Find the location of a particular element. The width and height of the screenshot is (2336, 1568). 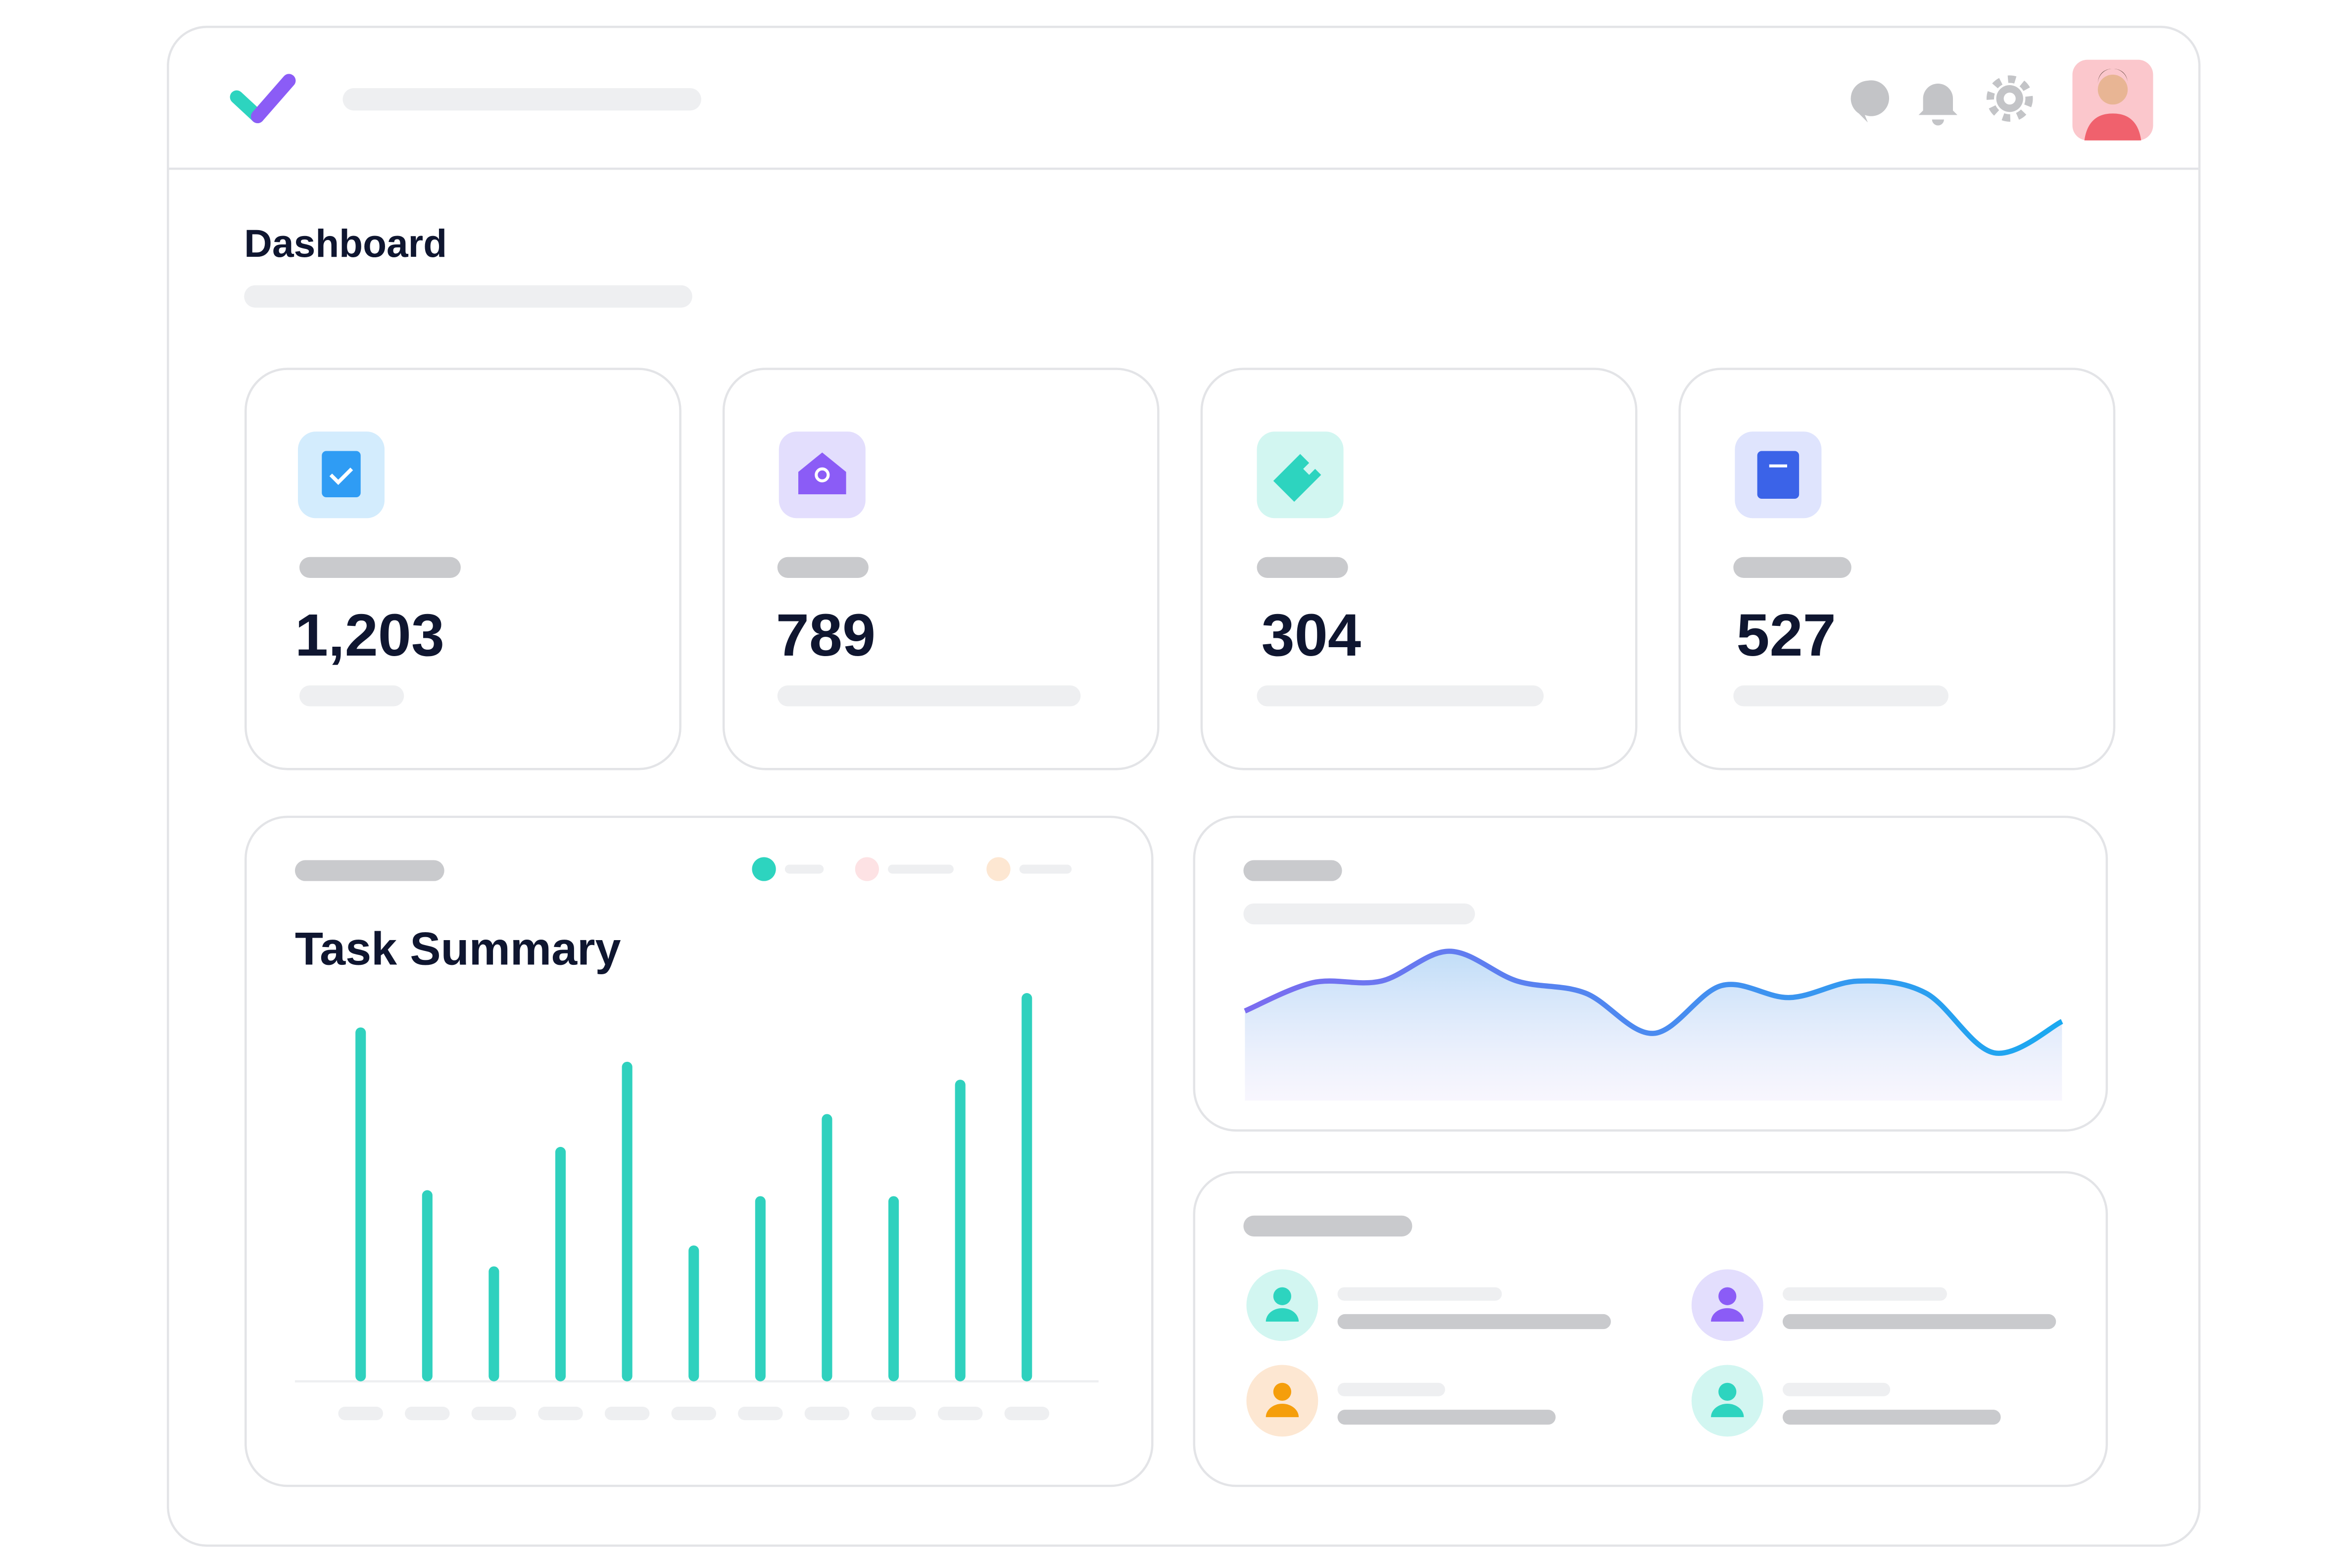

trend-area is located at coordinates (1653, 1026).